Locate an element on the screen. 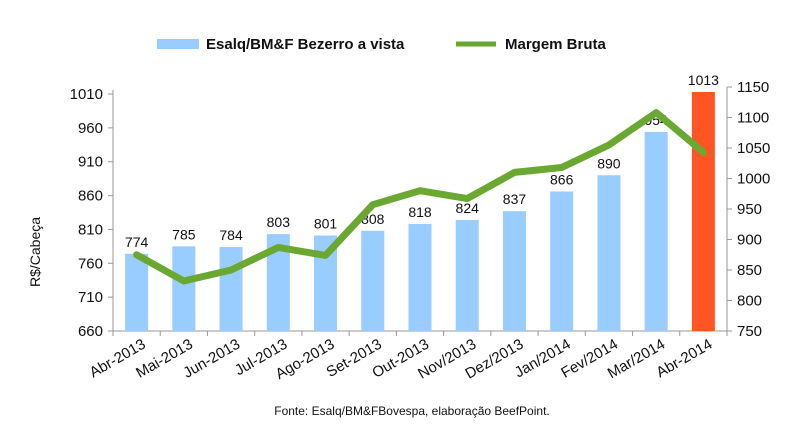 The height and width of the screenshot is (444, 797). bar-data-label: 1013 is located at coordinates (703, 80).